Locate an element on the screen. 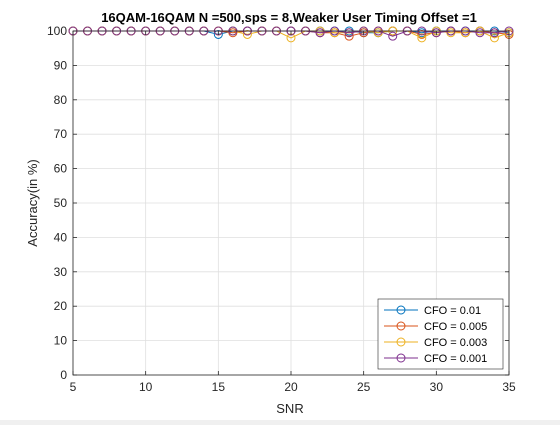 Image resolution: width=560 pixels, height=425 pixels. y-tick-label: 80 is located at coordinates (61, 100).